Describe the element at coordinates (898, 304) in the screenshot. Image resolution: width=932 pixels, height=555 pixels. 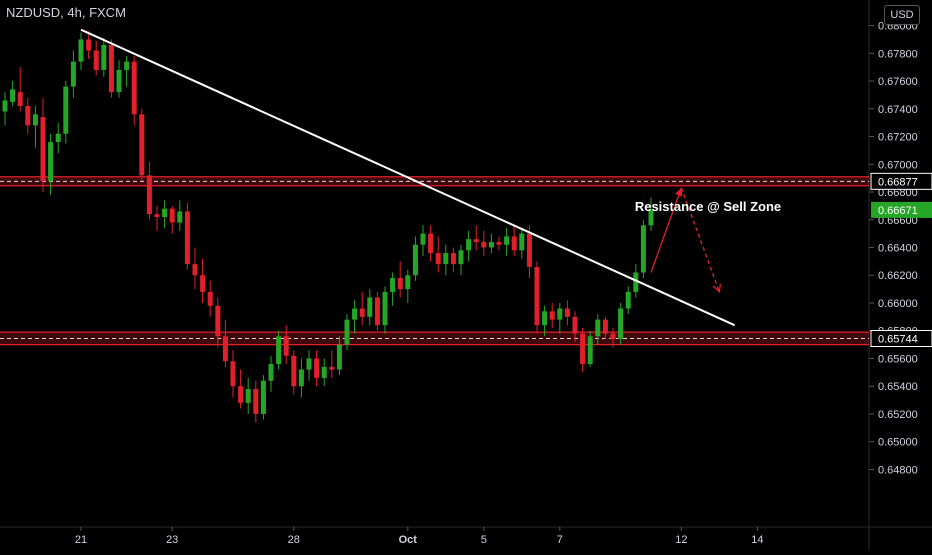
I see `price-tick-label: 0.66000` at that location.